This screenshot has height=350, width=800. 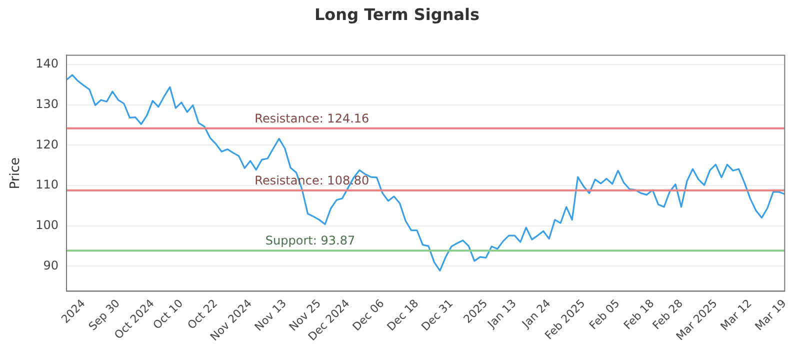 I want to click on y-tick-label: 100, so click(x=47, y=225).